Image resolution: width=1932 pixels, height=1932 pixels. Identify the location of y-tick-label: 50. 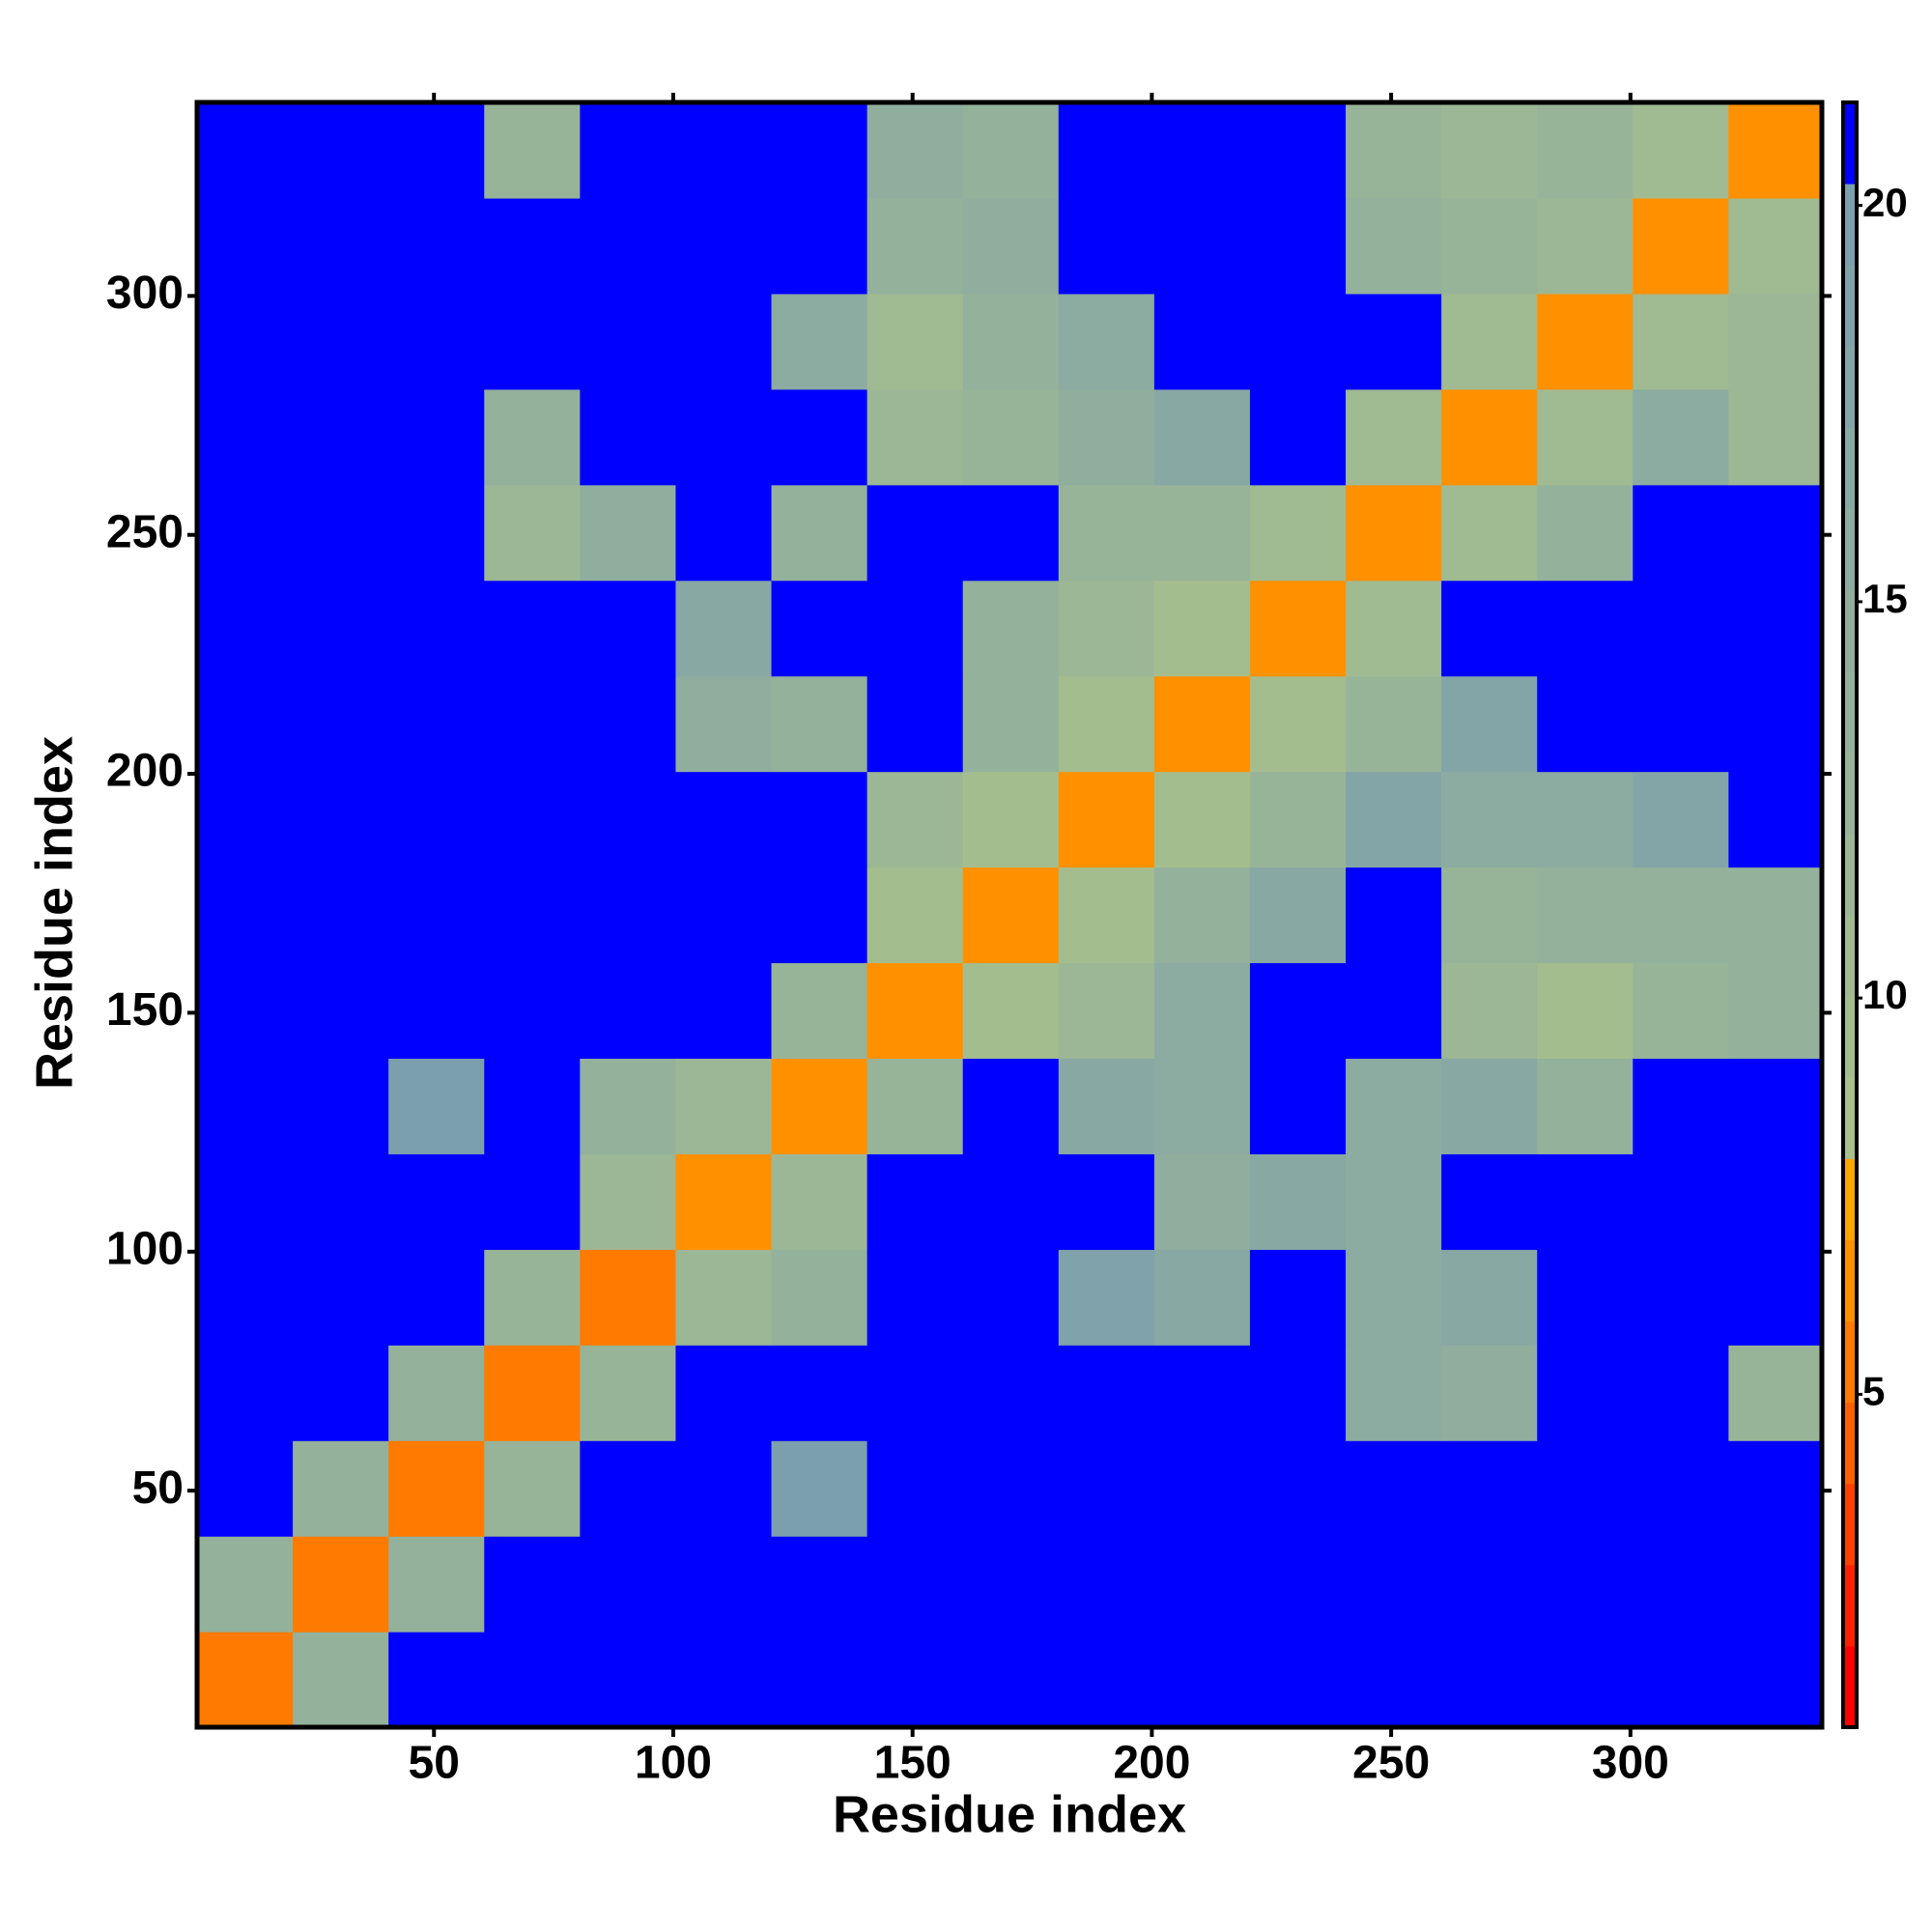
(158, 1488).